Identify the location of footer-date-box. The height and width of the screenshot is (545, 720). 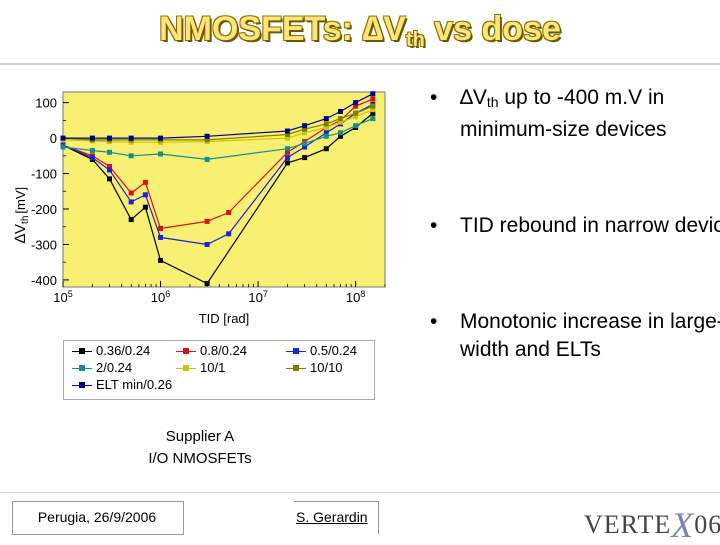
(98, 518).